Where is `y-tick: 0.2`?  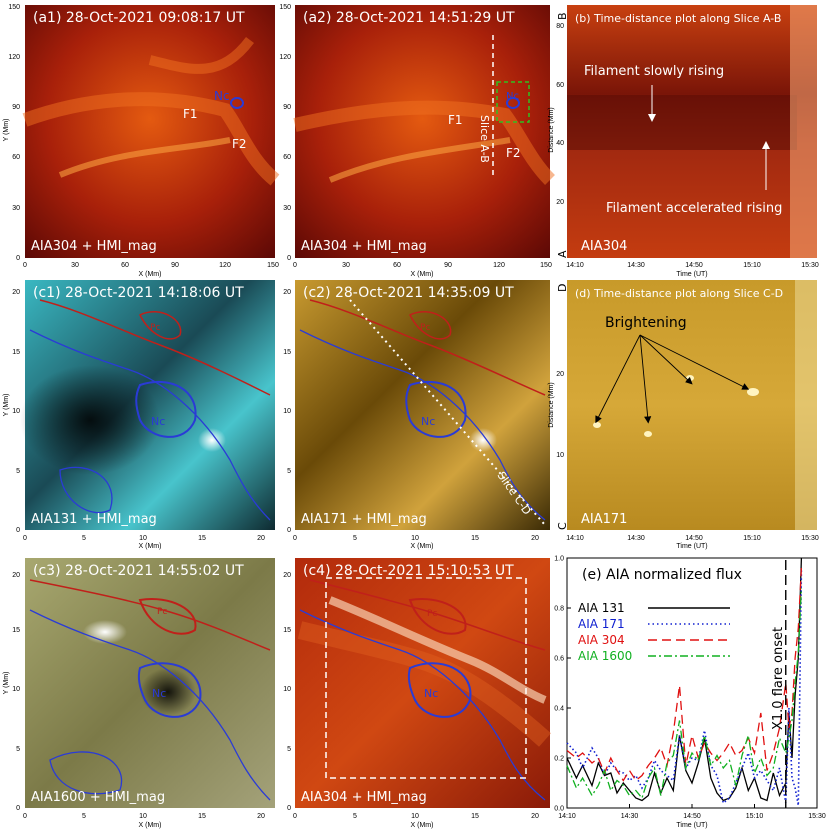 y-tick: 0.2 is located at coordinates (559, 759).